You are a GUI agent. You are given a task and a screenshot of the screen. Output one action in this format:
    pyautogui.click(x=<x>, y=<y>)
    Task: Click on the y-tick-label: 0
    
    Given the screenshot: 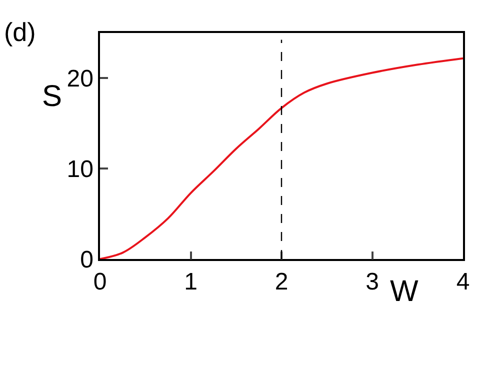 What is the action you would take?
    pyautogui.click(x=87, y=260)
    